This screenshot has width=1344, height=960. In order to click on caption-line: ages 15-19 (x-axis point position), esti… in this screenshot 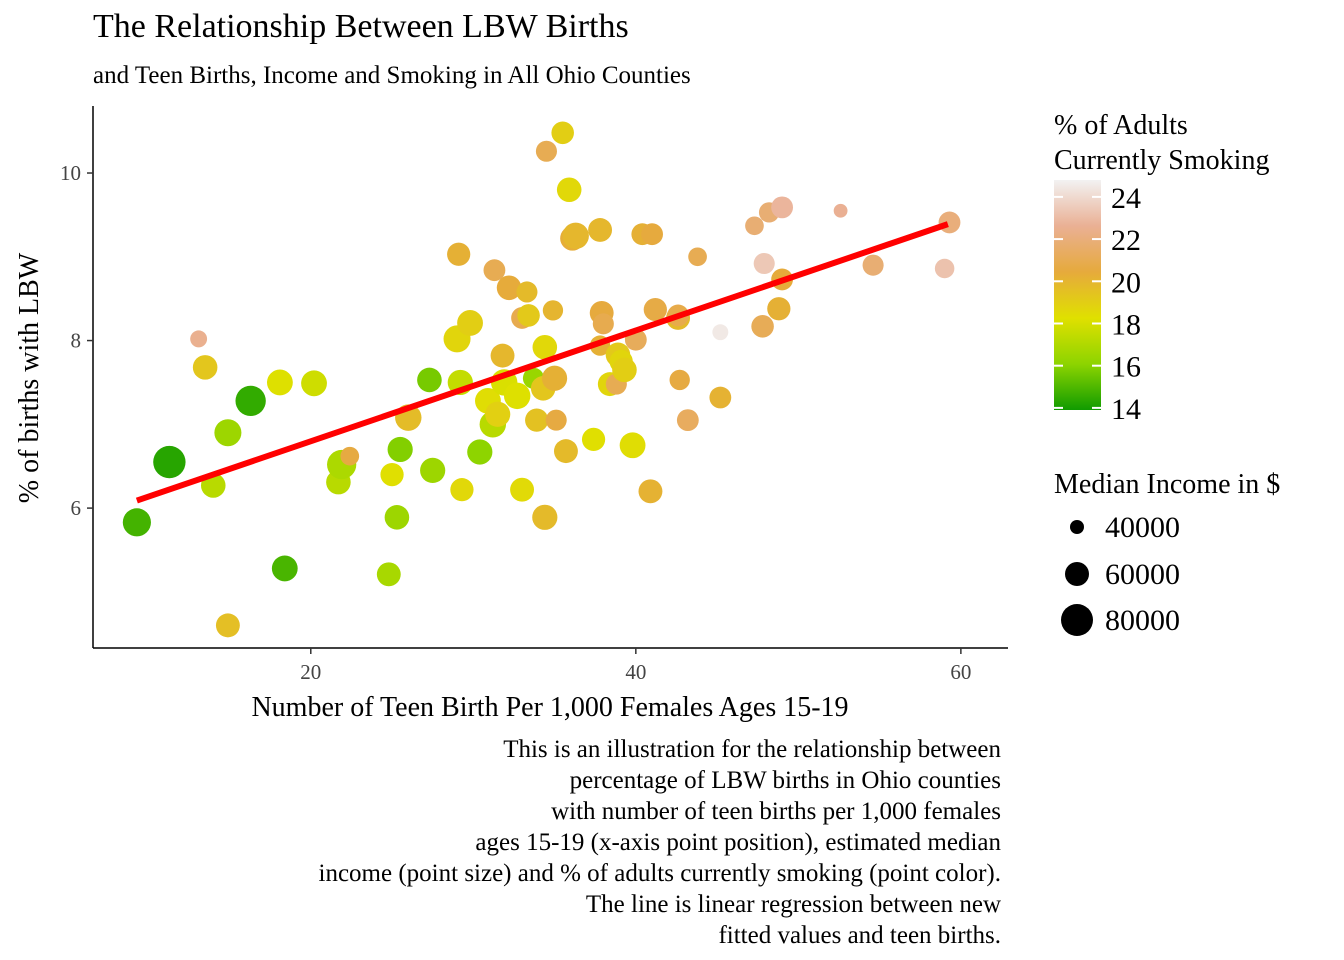, I will do `click(738, 842)`.